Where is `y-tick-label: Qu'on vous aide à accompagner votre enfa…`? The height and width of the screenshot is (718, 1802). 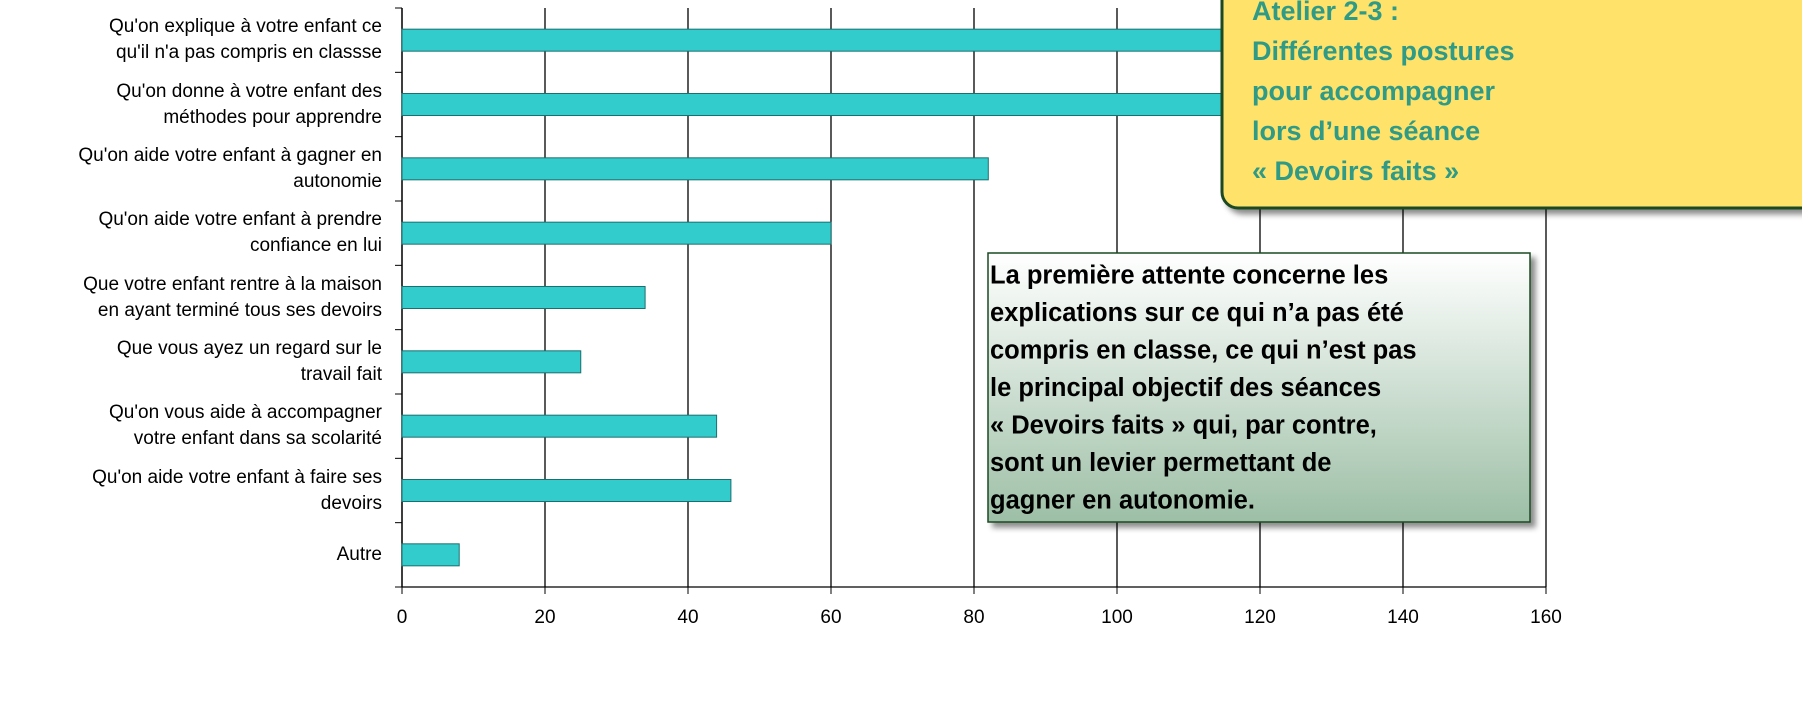 y-tick-label: Qu'on vous aide à accompagner votre enfa… is located at coordinates (245, 426).